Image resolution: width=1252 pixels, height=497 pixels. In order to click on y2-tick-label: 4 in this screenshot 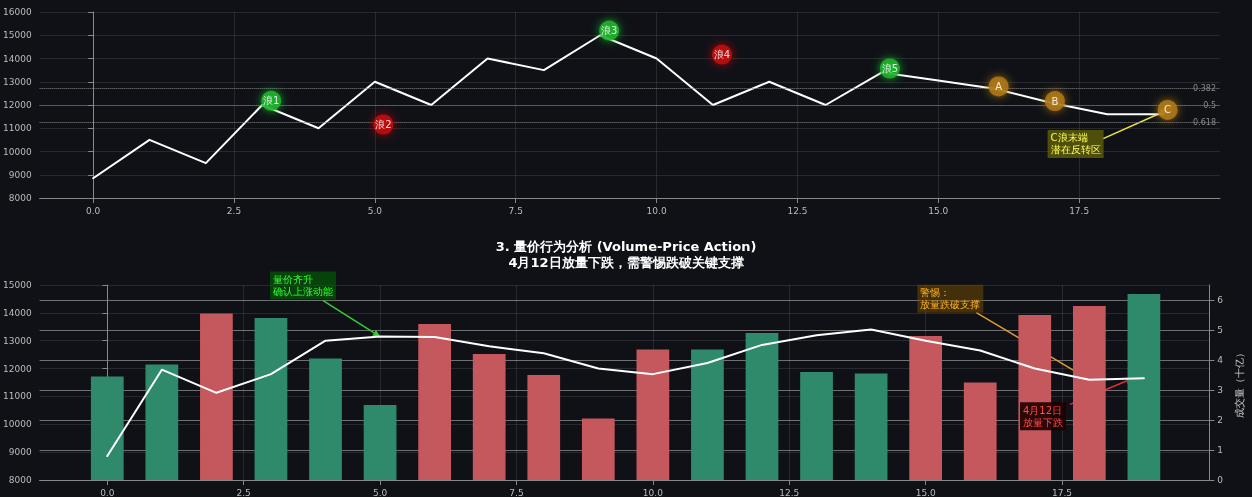, I will do `click(1220, 360)`.